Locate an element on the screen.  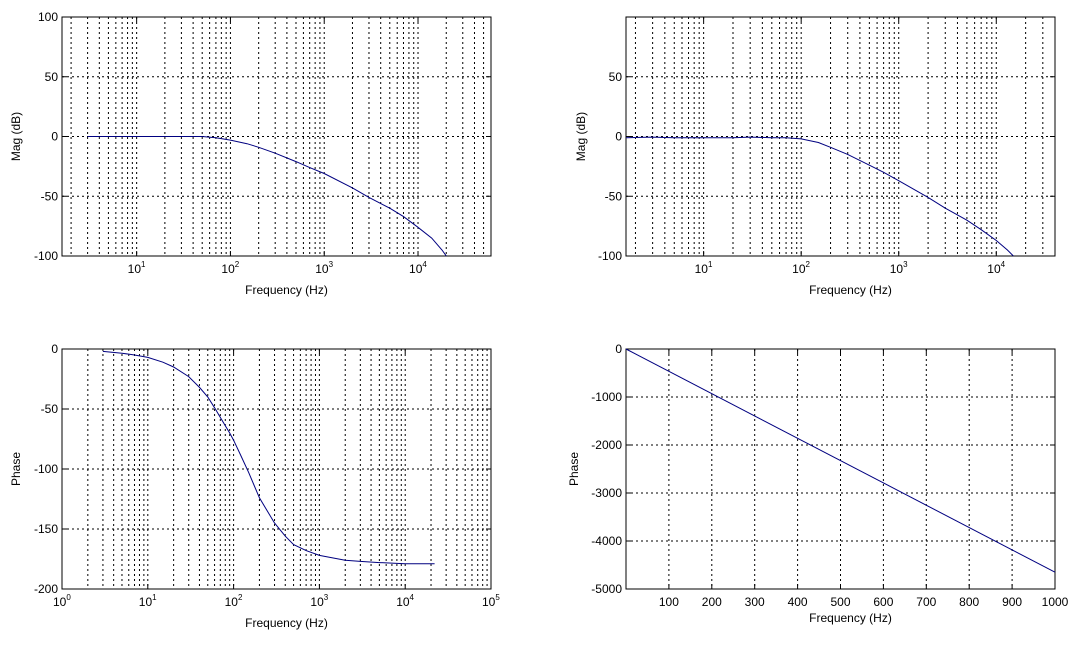
x-tick-label: 600 is located at coordinates (883, 602).